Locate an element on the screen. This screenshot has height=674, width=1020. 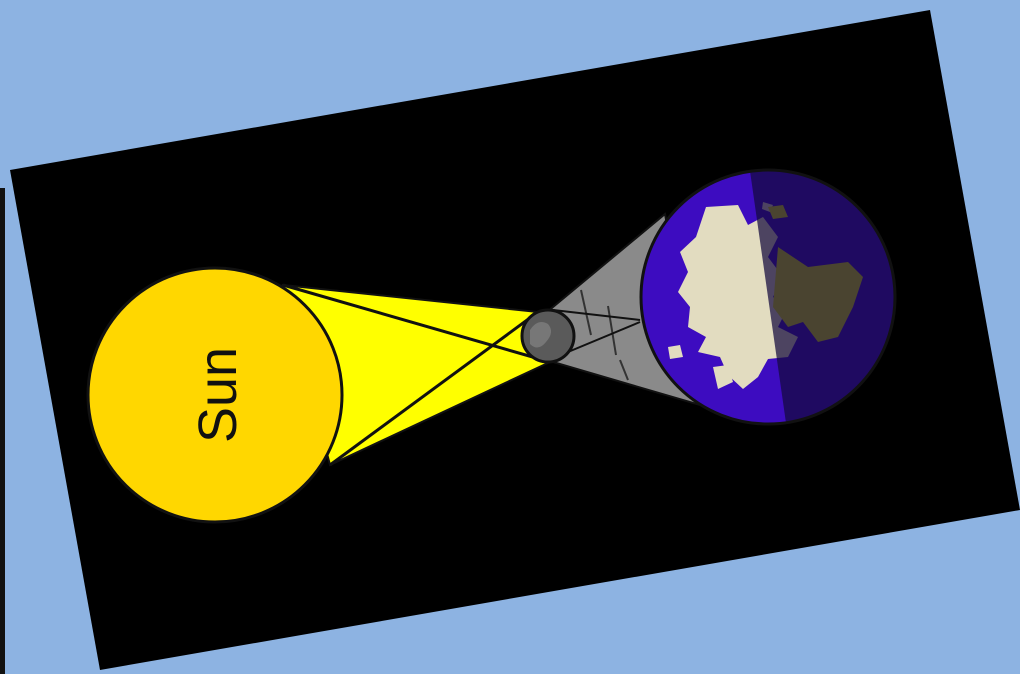
sun is located at coordinates (215, 395).